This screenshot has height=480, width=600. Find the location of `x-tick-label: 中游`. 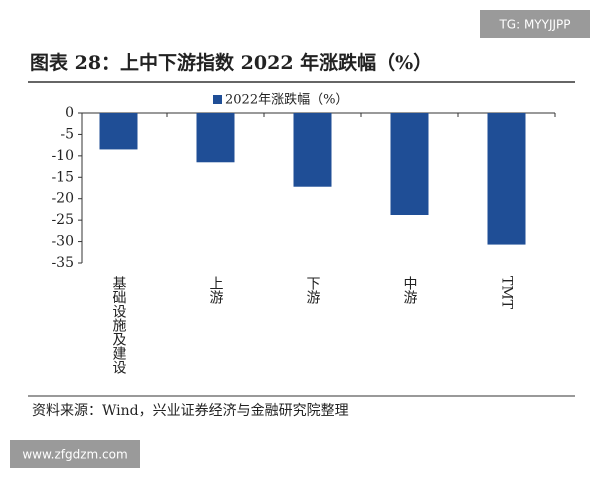

x-tick-label: 中游 is located at coordinates (410, 290).